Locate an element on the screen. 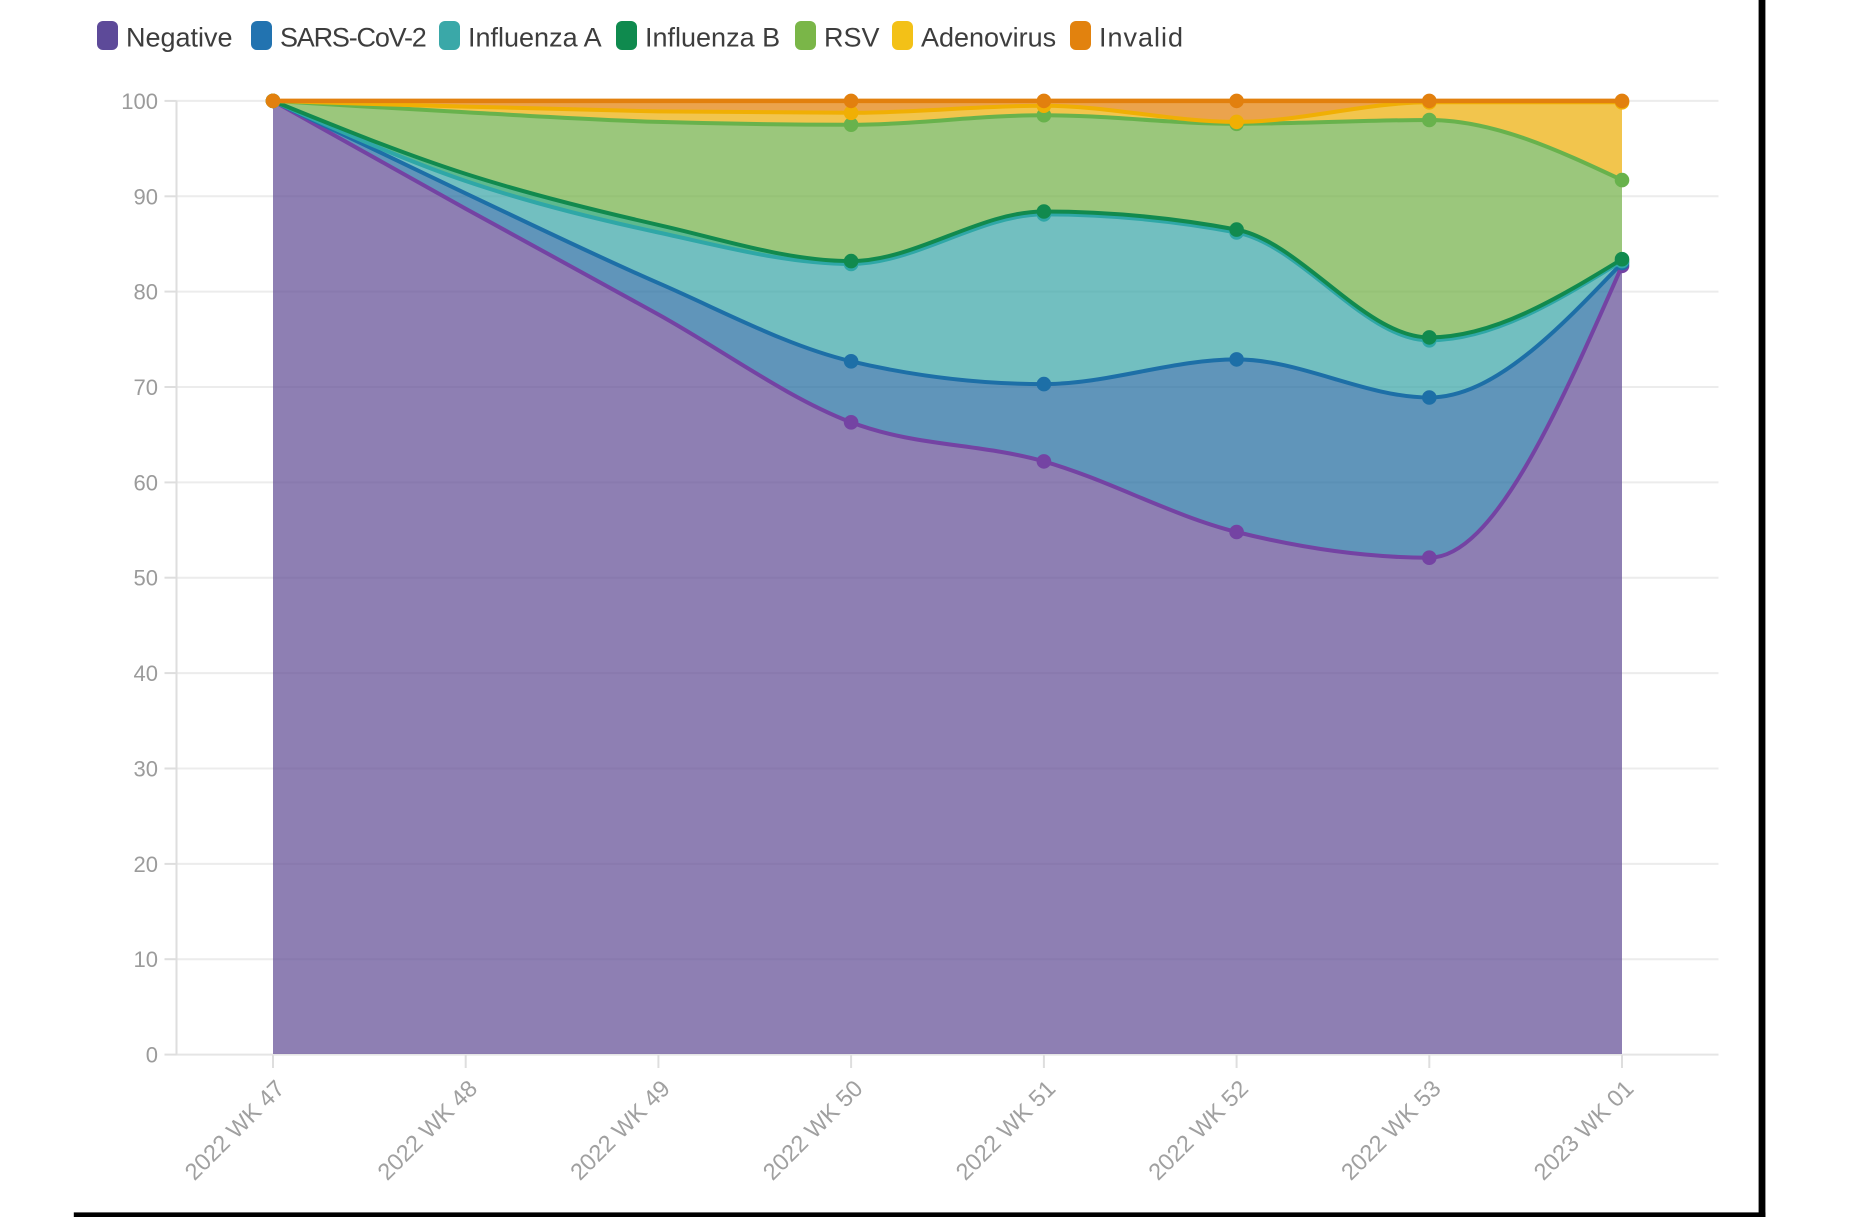 The image size is (1867, 1217). svg-text: Invalid is located at coordinates (1141, 38).